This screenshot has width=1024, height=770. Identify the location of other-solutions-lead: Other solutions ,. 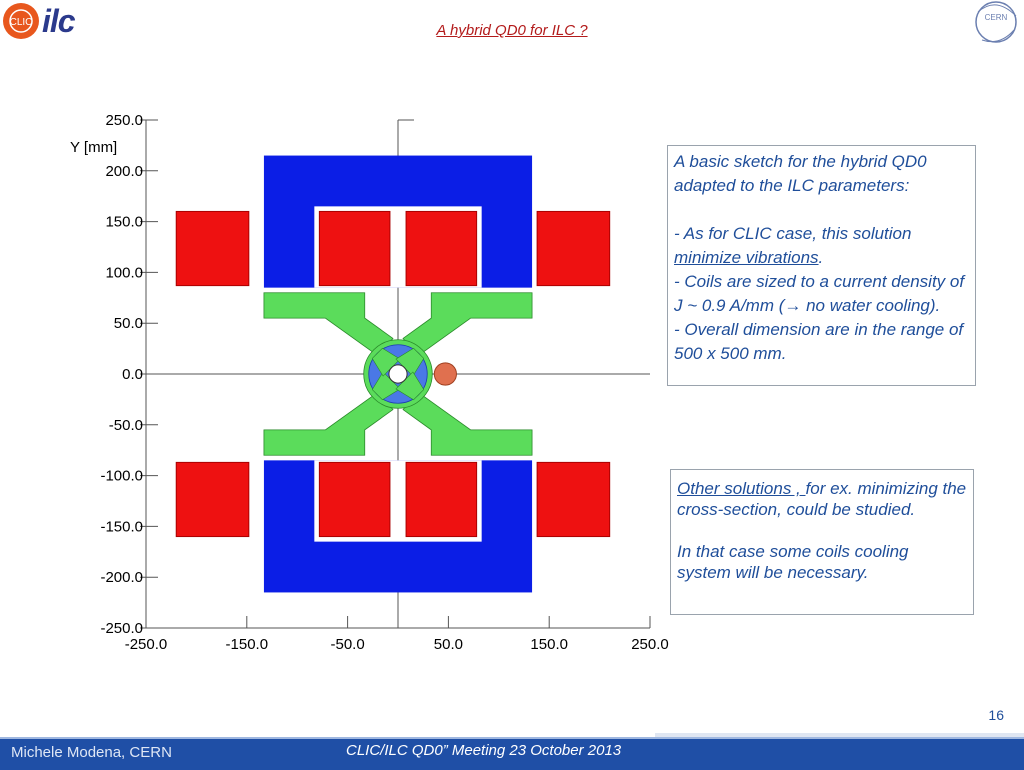
(741, 488).